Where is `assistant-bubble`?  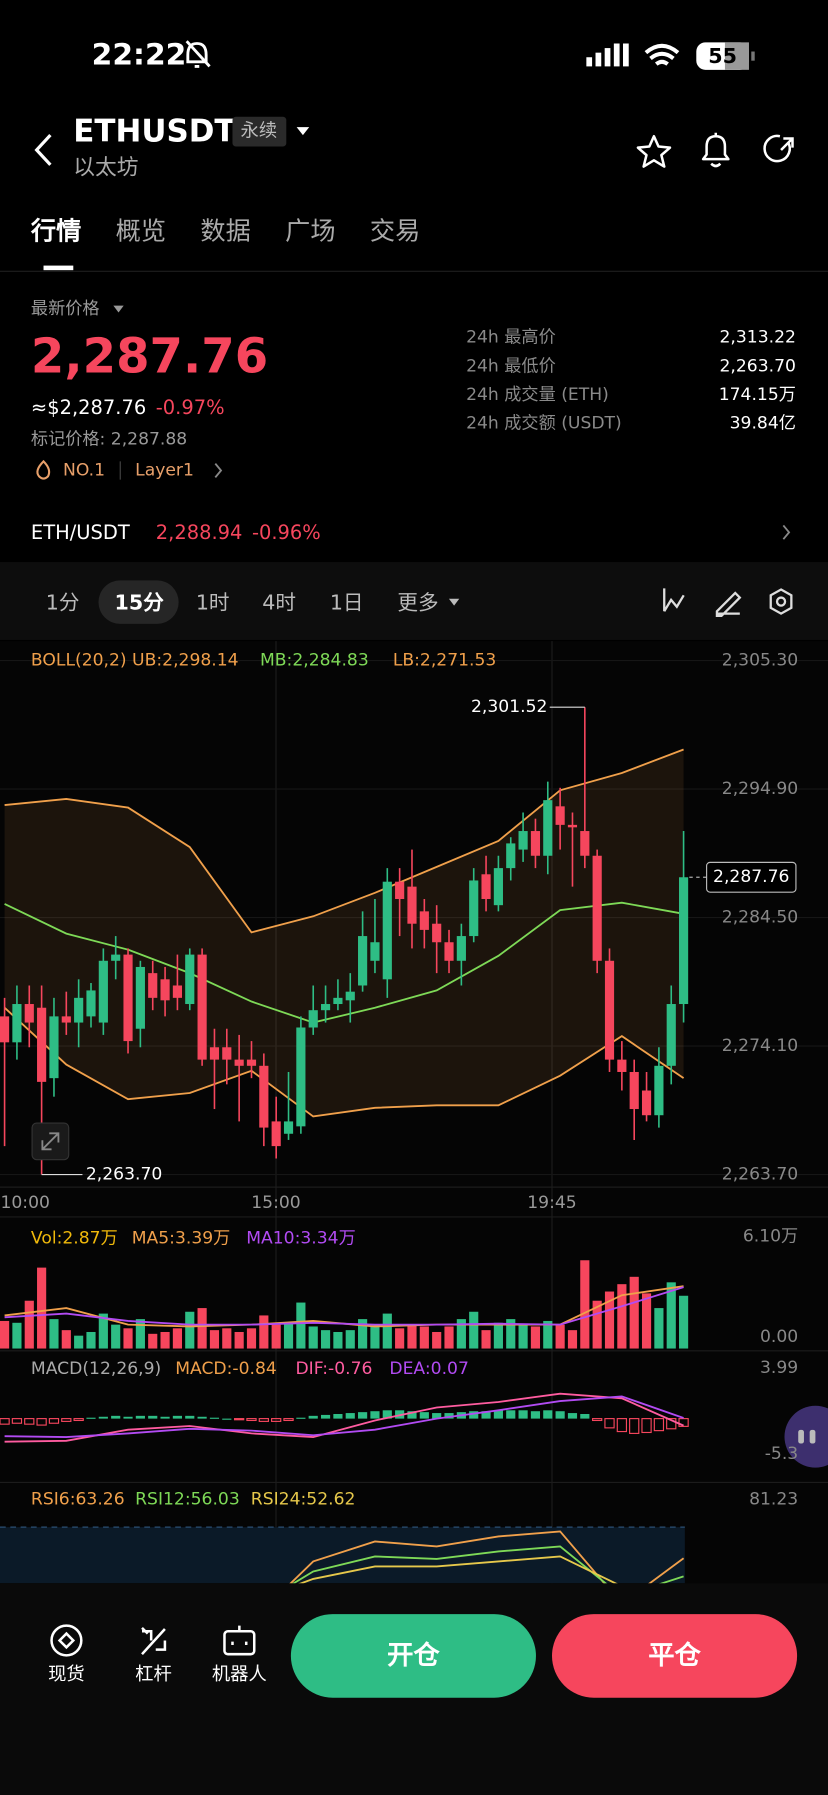
assistant-bubble is located at coordinates (806, 1436).